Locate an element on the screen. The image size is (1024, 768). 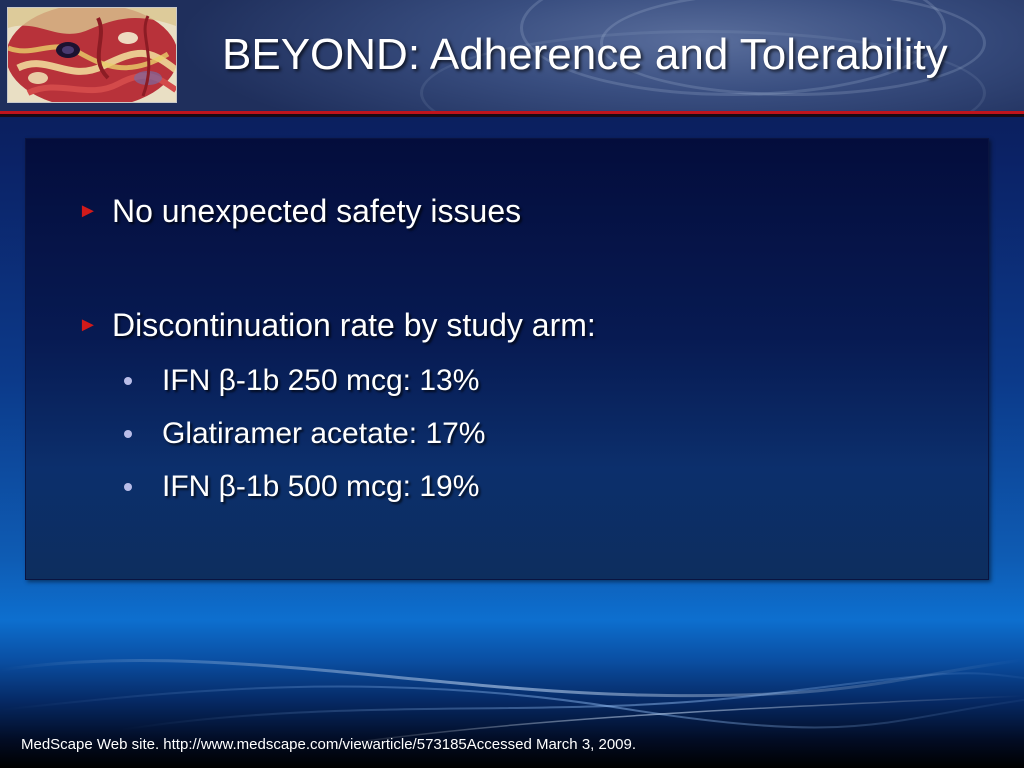
slide-title: BEYOND: Adherence and Tolerability is located at coordinates (585, 54).